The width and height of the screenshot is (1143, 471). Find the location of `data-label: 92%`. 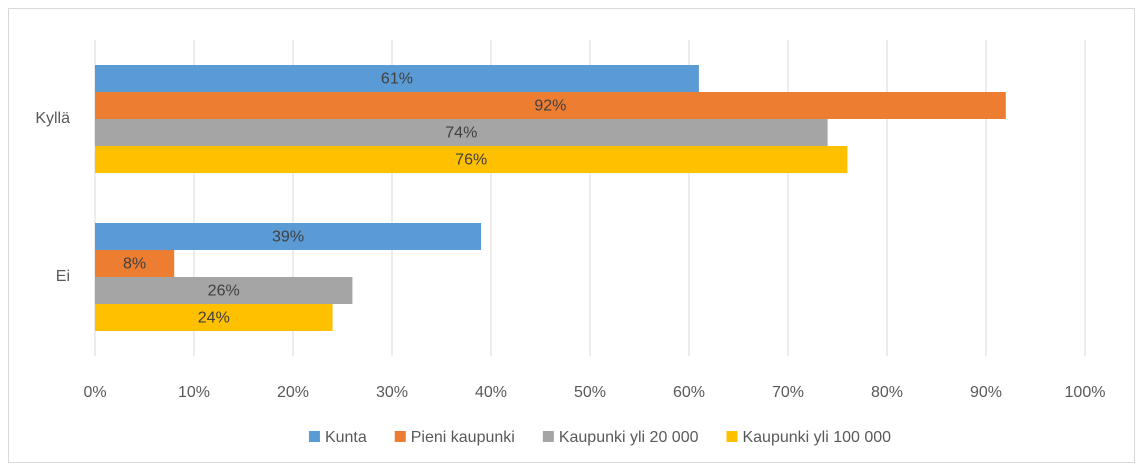

data-label: 92% is located at coordinates (550, 106).